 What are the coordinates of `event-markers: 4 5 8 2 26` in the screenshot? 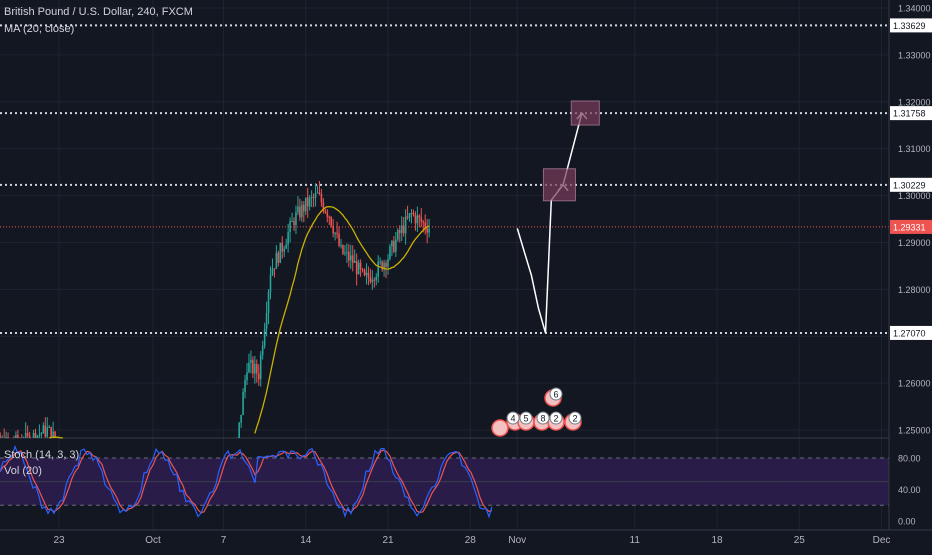 It's located at (536, 412).